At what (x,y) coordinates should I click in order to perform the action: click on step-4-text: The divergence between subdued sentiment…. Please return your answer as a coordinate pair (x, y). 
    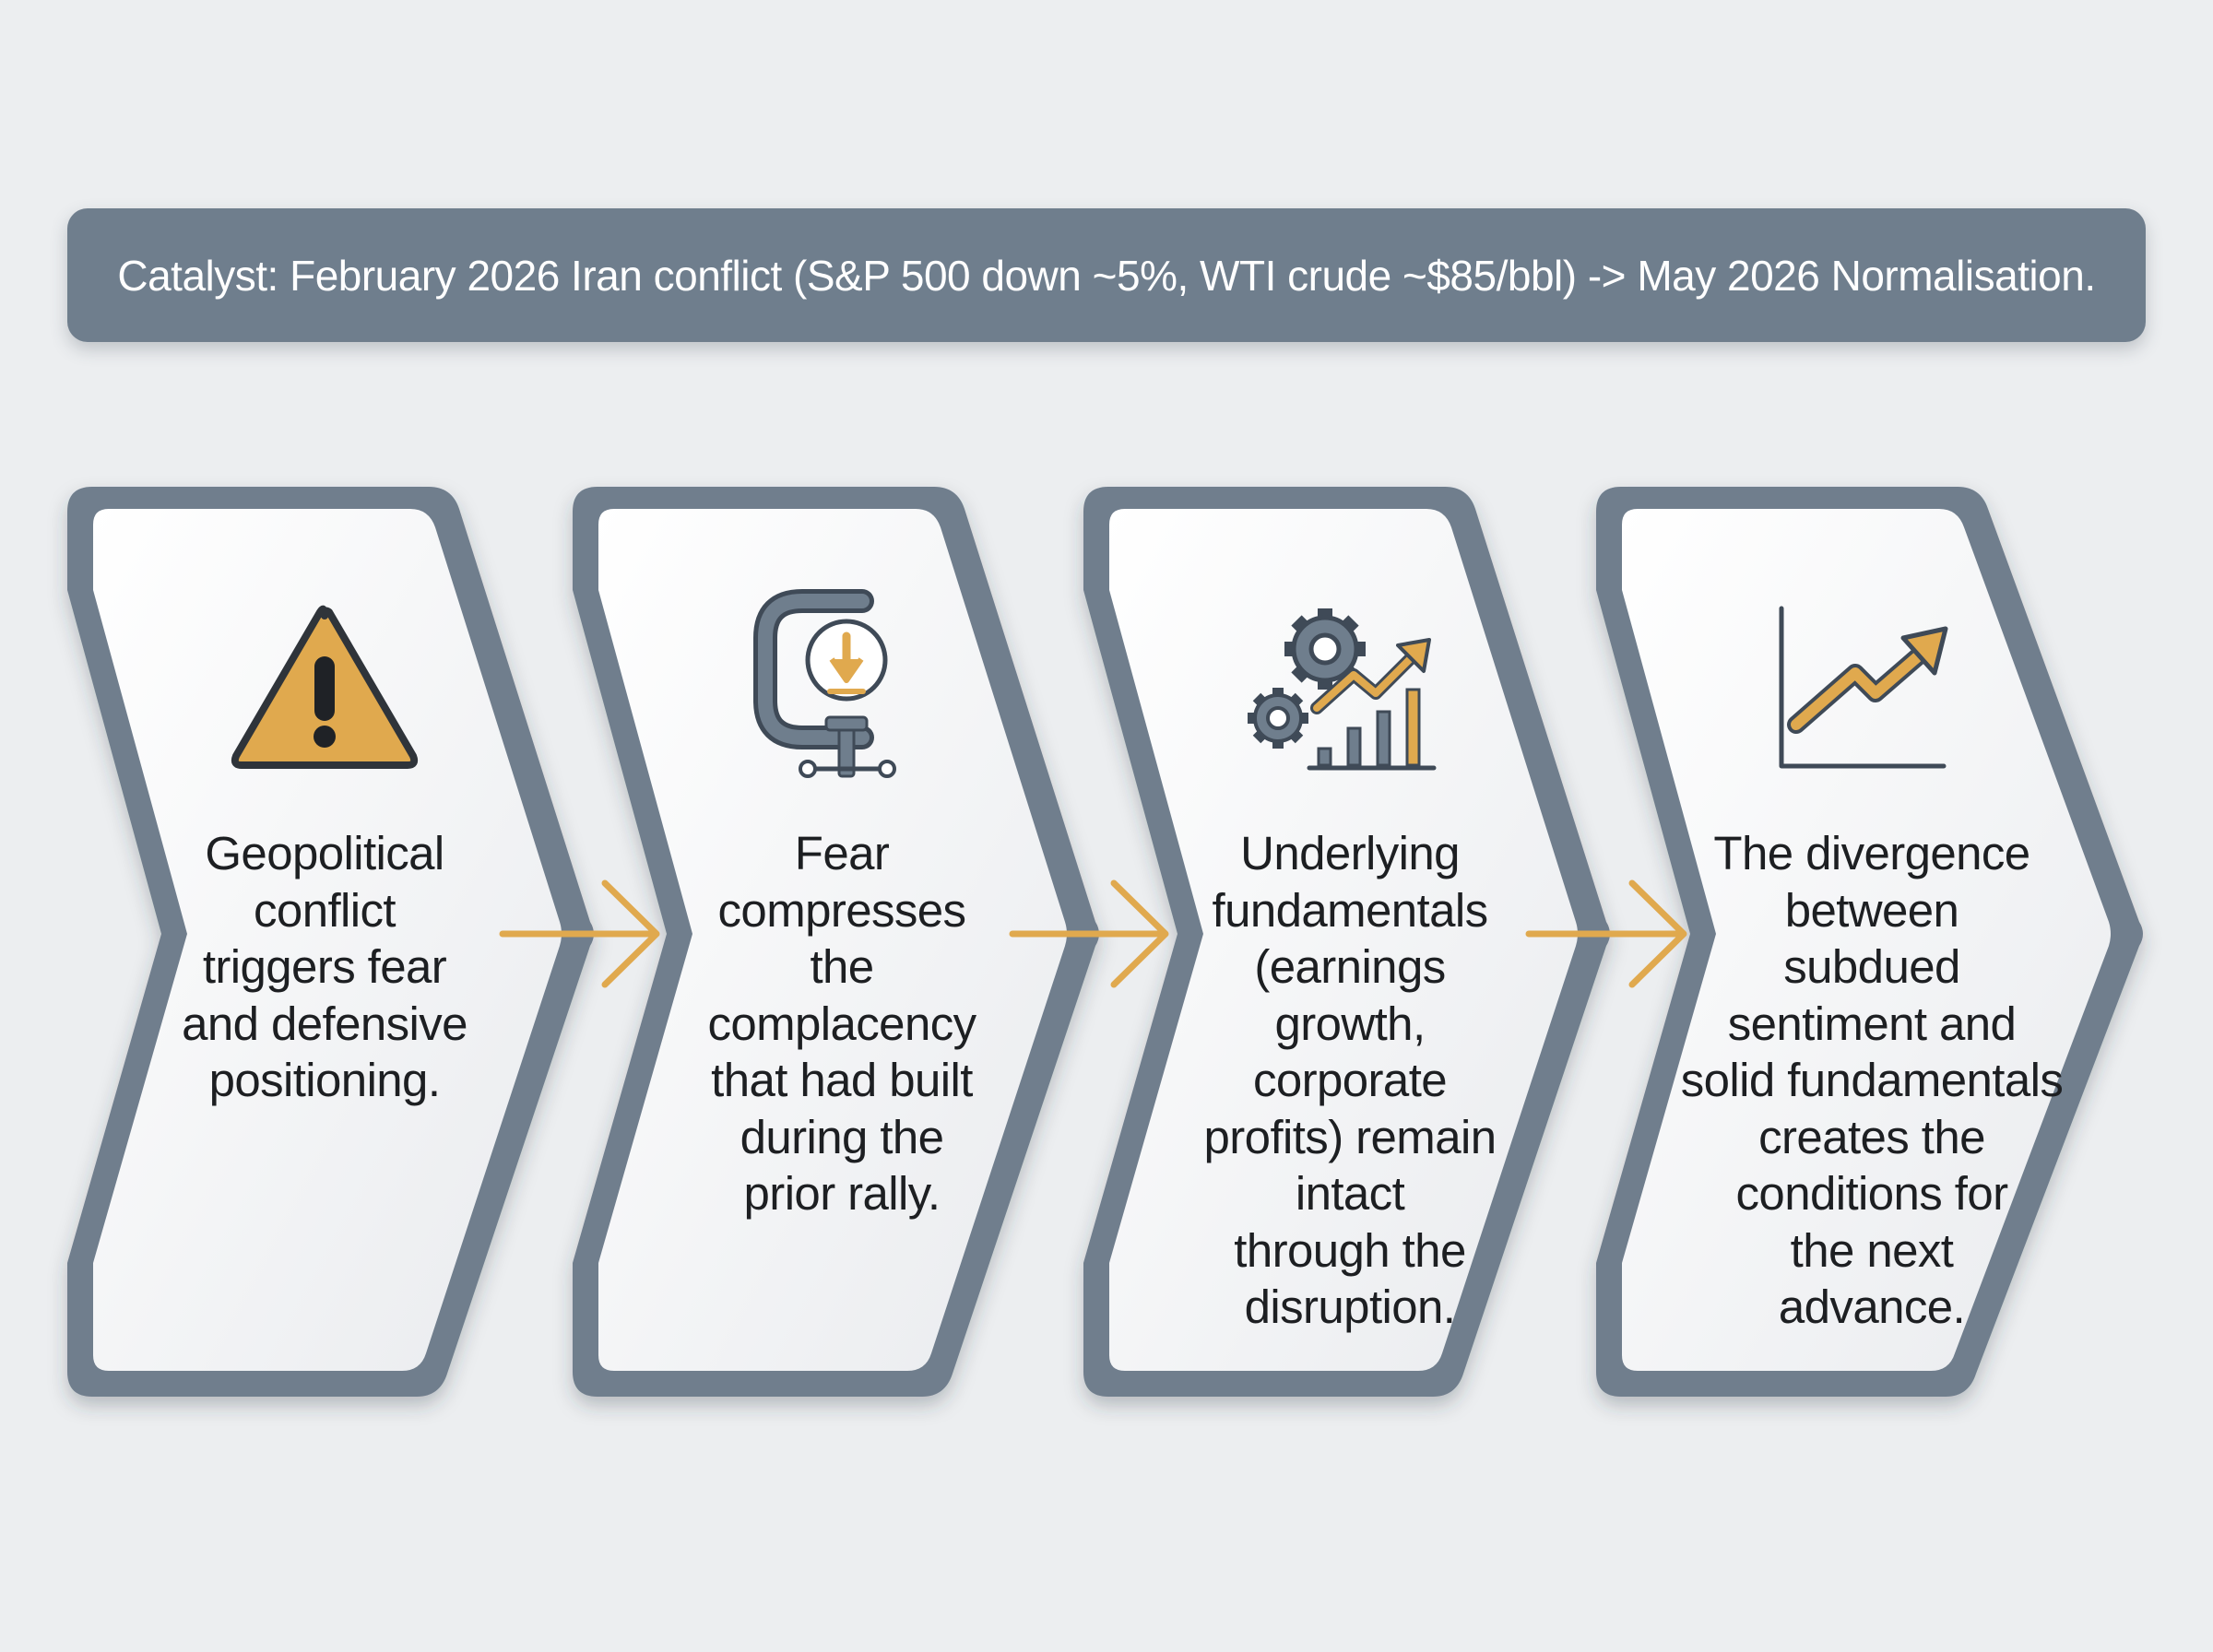
    Looking at the image, I should click on (1872, 1080).